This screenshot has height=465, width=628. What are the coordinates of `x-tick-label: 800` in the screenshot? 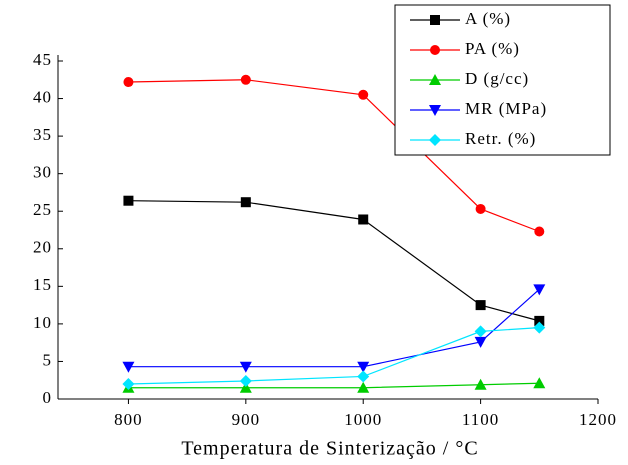 It's located at (128, 419).